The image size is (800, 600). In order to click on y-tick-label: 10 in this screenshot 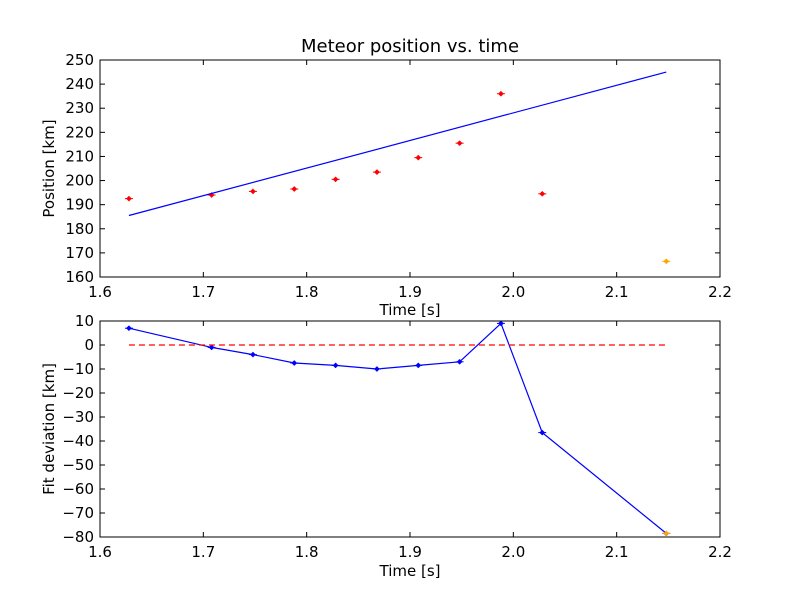, I will do `click(84, 321)`.